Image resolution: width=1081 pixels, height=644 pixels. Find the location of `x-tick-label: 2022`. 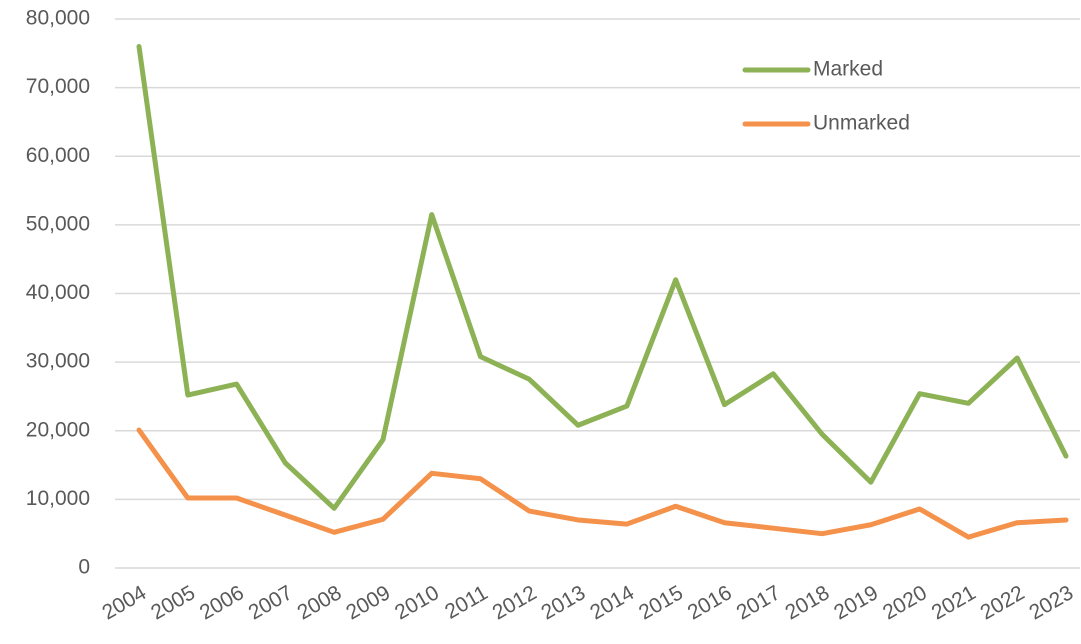

x-tick-label: 2022 is located at coordinates (1003, 602).